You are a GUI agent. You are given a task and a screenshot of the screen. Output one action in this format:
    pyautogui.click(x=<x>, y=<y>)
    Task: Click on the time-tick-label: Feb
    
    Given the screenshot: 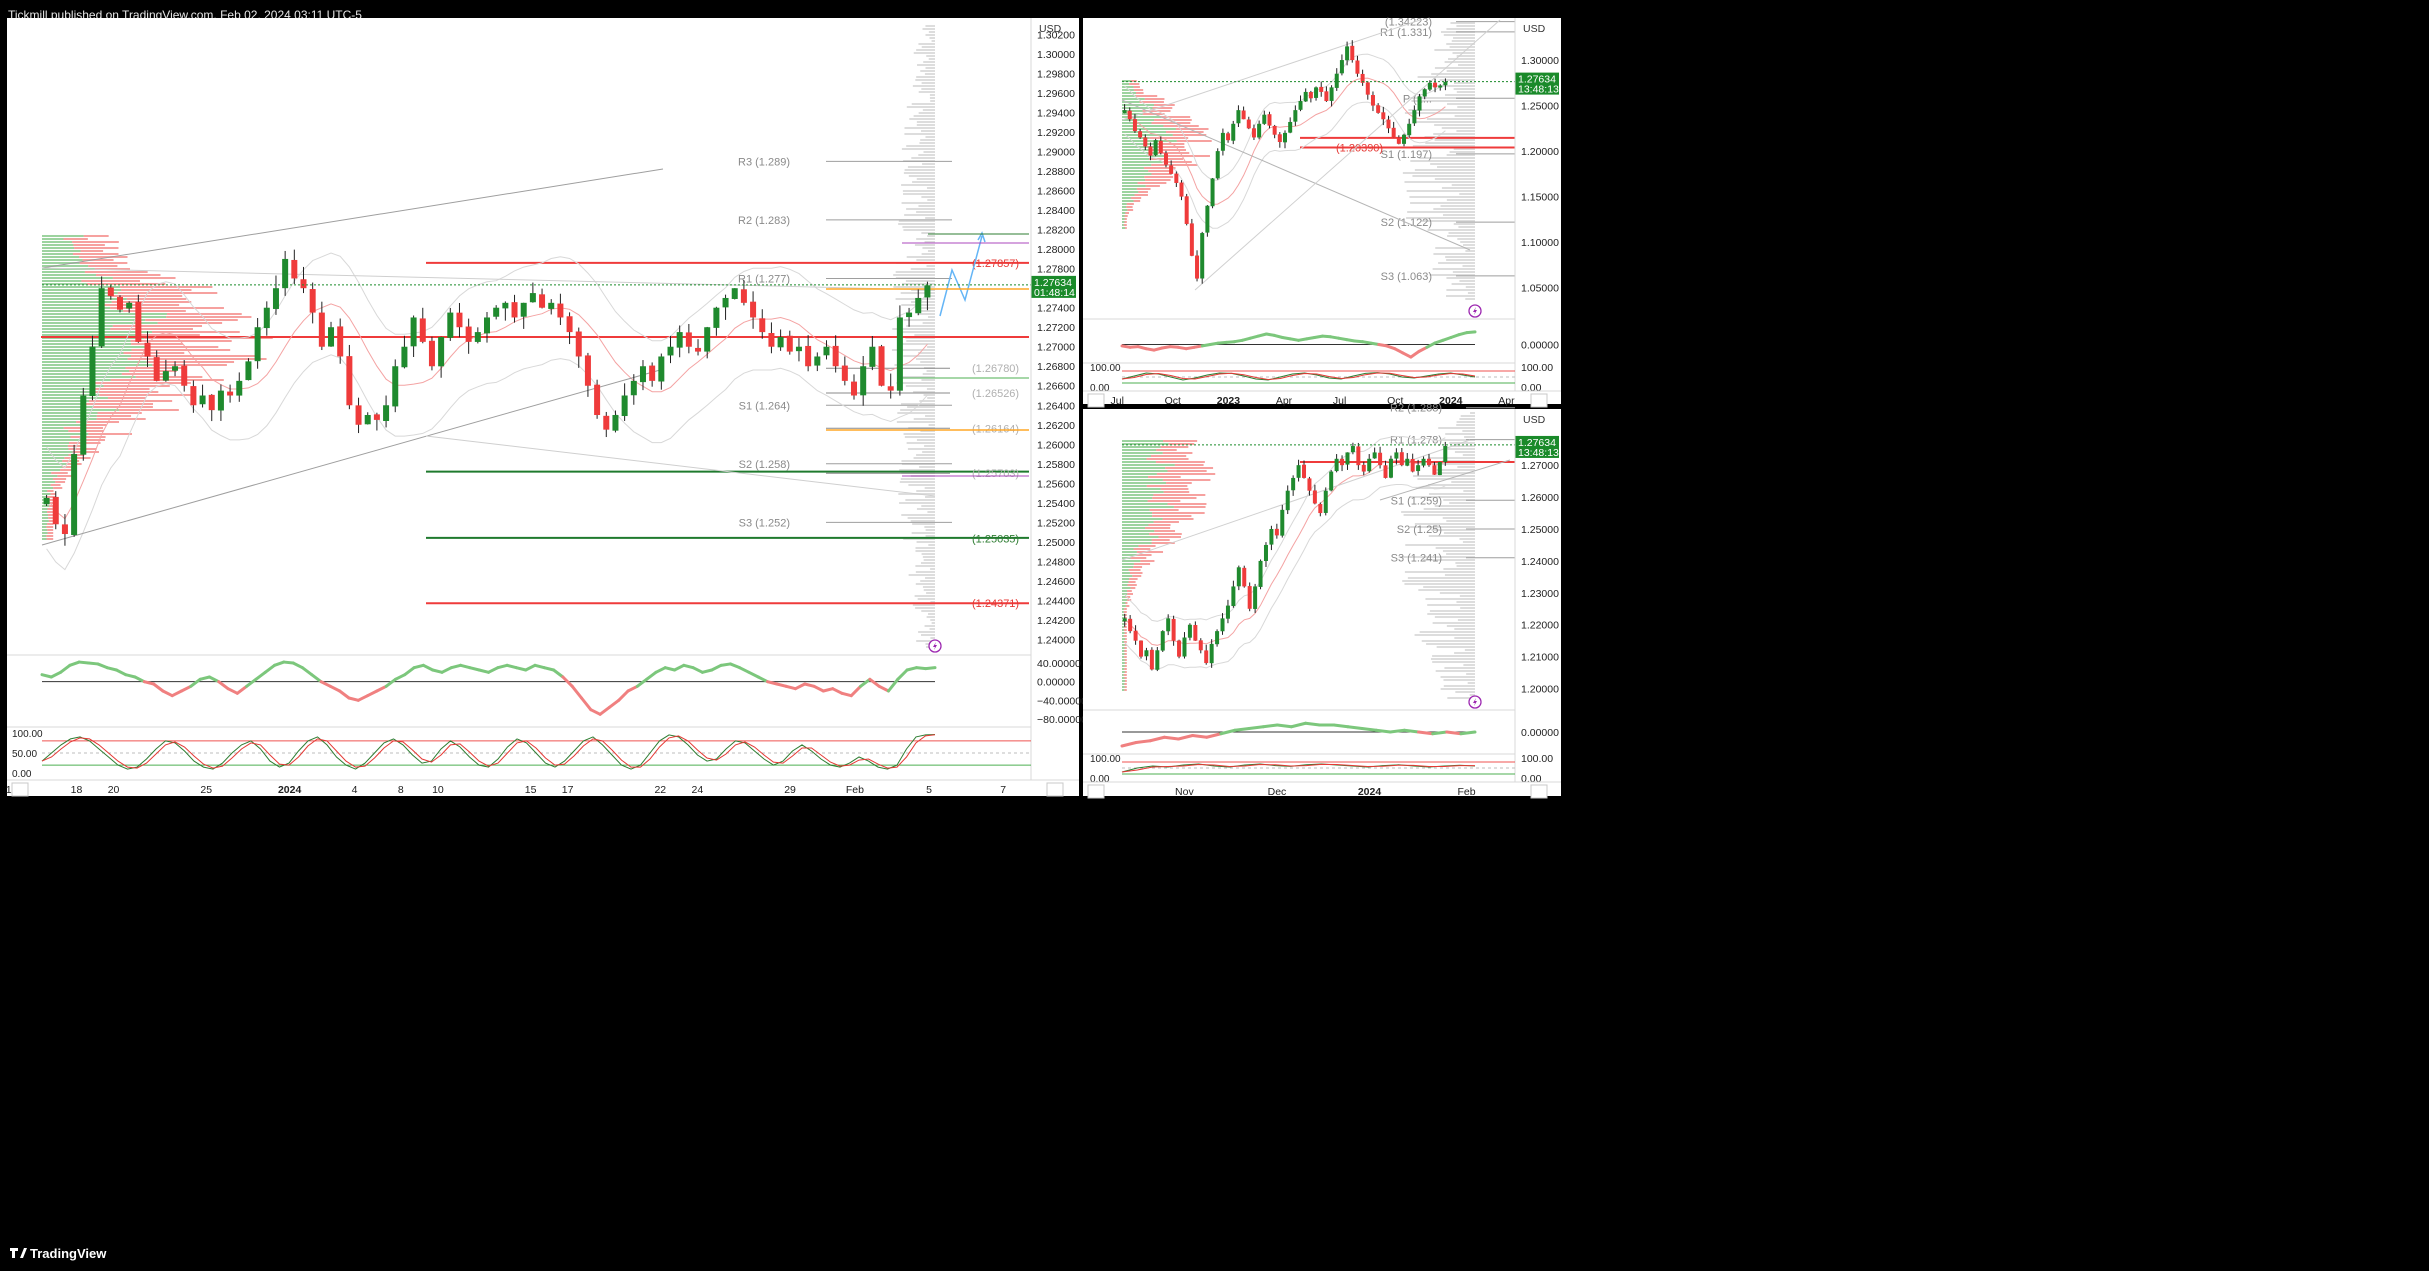 What is the action you would take?
    pyautogui.click(x=855, y=790)
    